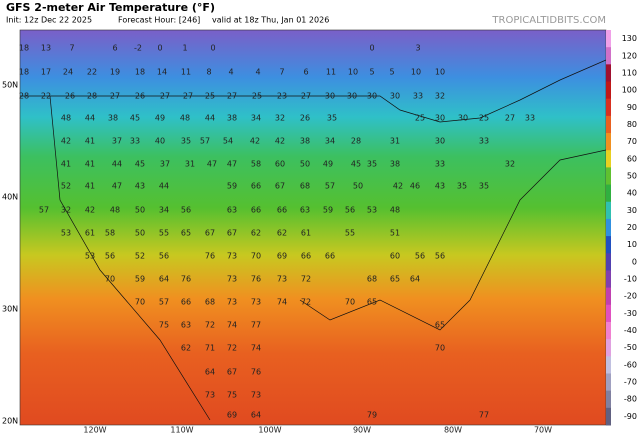 This screenshot has width=640, height=435. Describe the element at coordinates (228, 141) in the screenshot. I see `temperature: 54` at that location.